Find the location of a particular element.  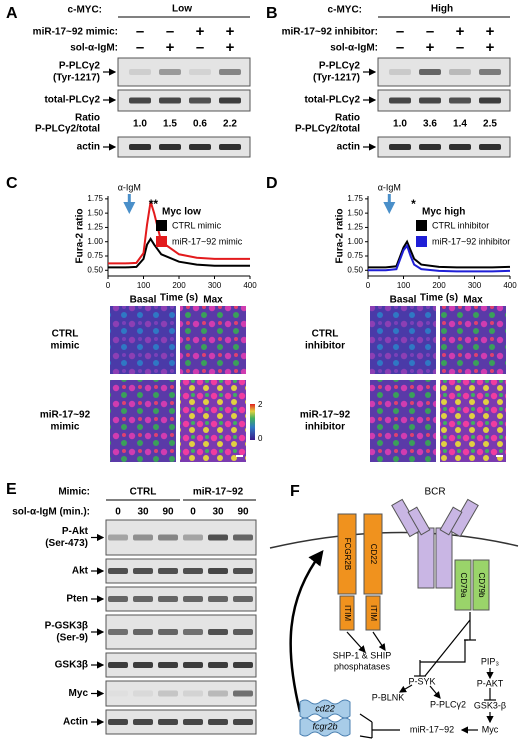

bcr-shape is located at coordinates (435, 543).